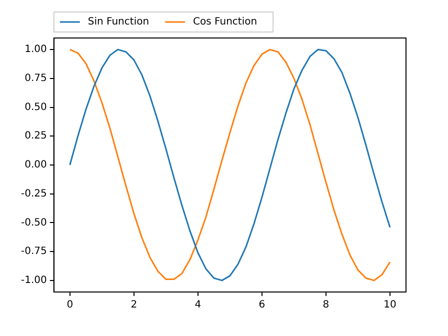 This screenshot has width=448, height=336. I want to click on y-tick-label: 1.00, so click(35, 50).